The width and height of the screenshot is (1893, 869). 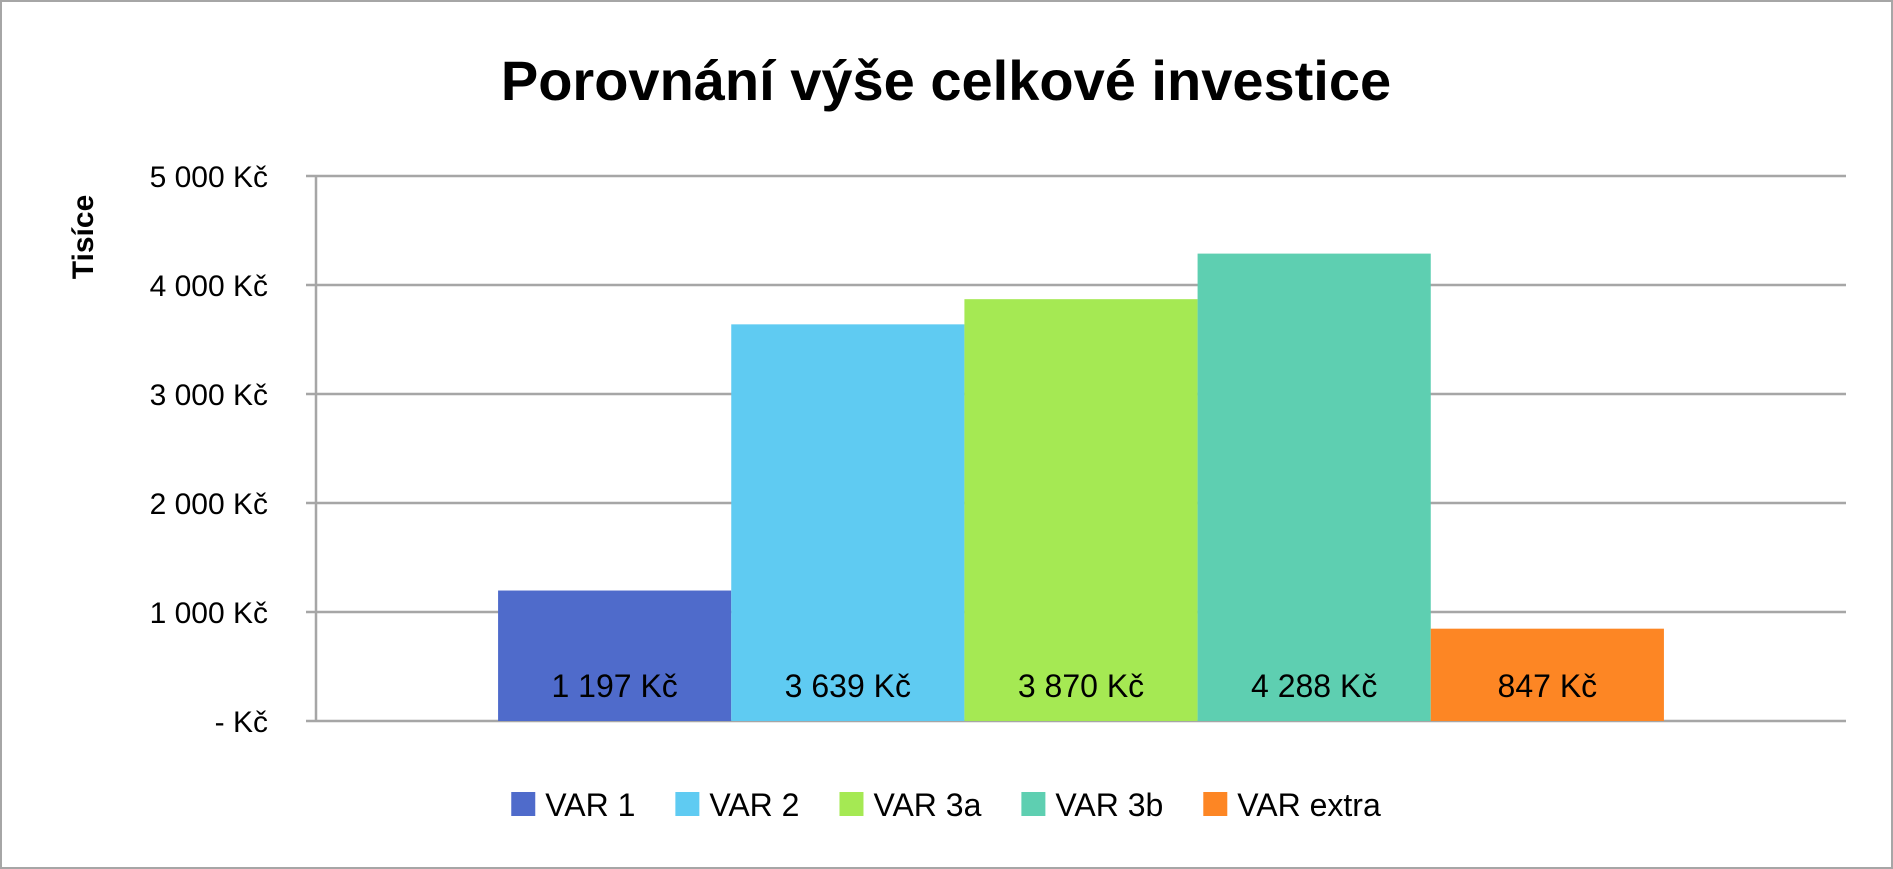 I want to click on legend: VAR 1 VAR 2 VAR 3a VAR 3b VAR extra, so click(x=946, y=805).